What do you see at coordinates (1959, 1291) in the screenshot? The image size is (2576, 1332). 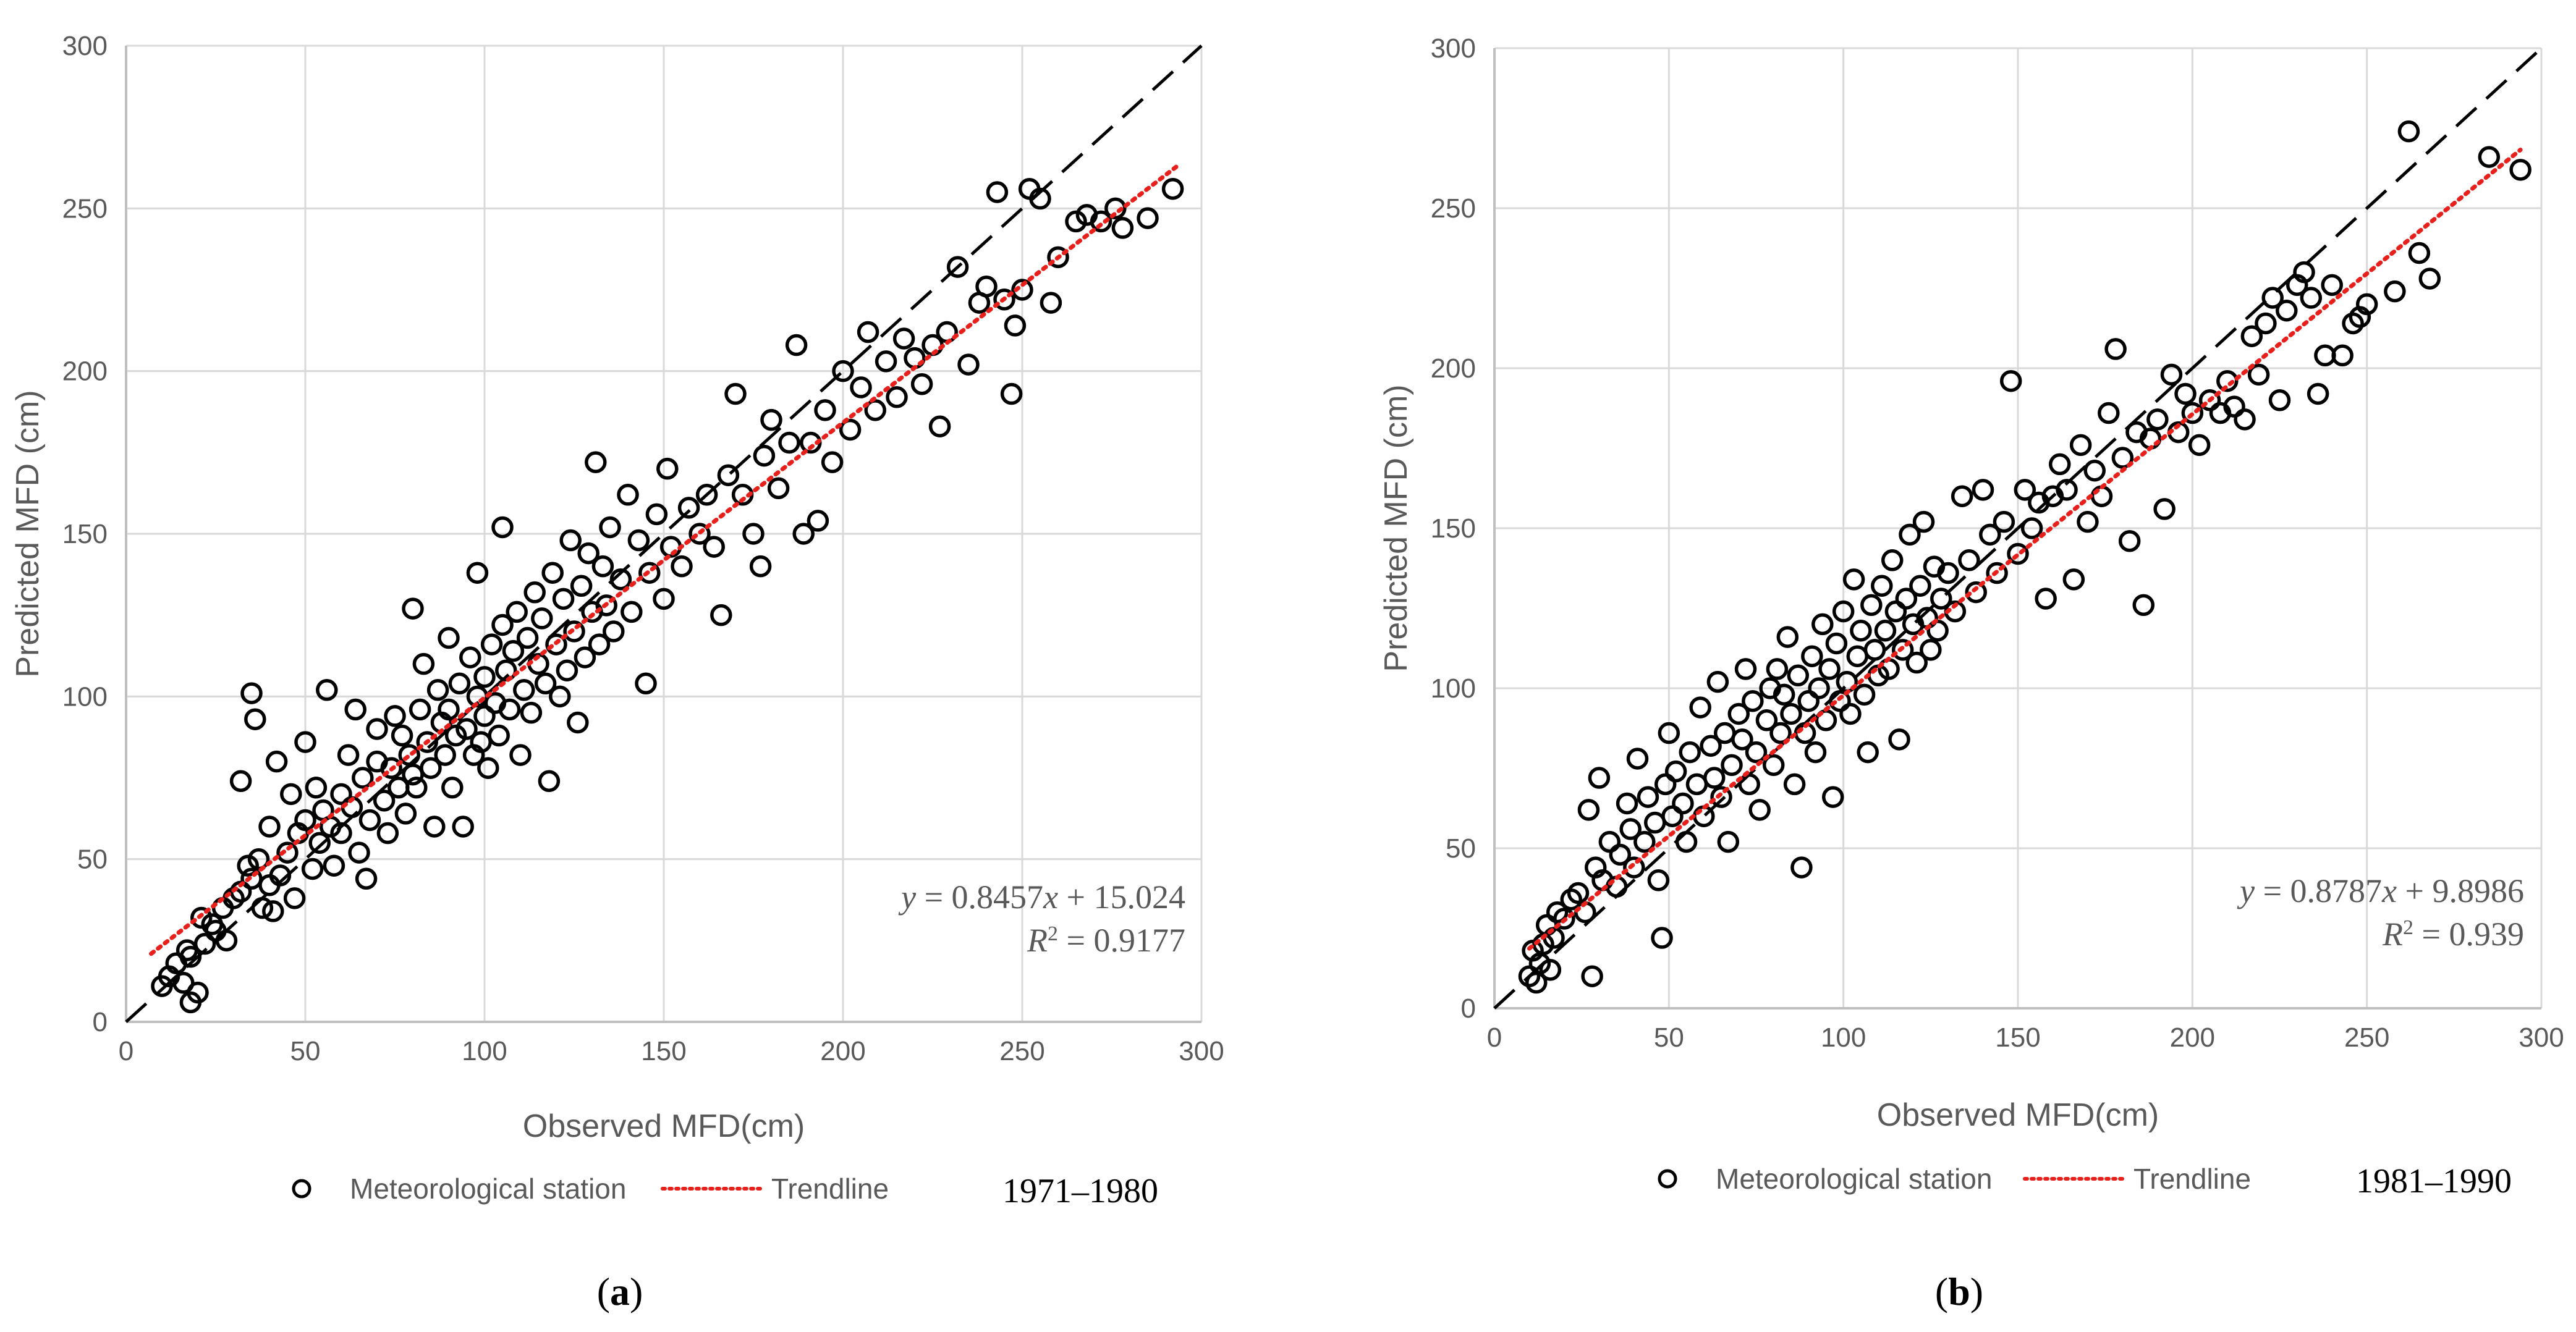 I see `panel-letter: b` at bounding box center [1959, 1291].